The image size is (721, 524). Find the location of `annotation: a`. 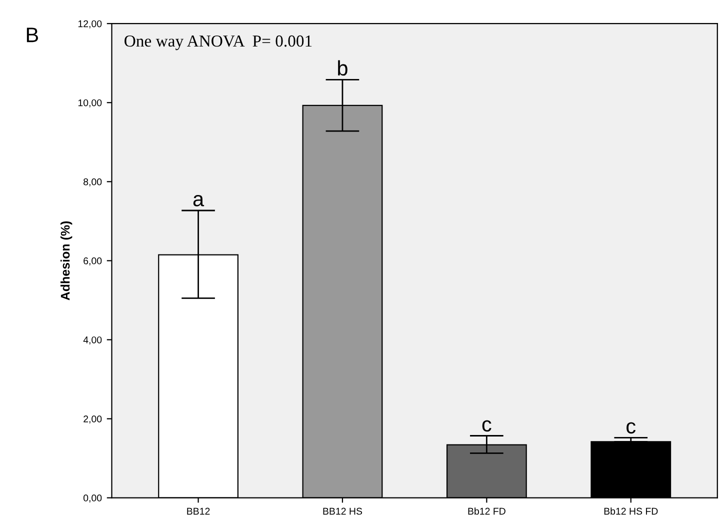

annotation: a is located at coordinates (198, 200).